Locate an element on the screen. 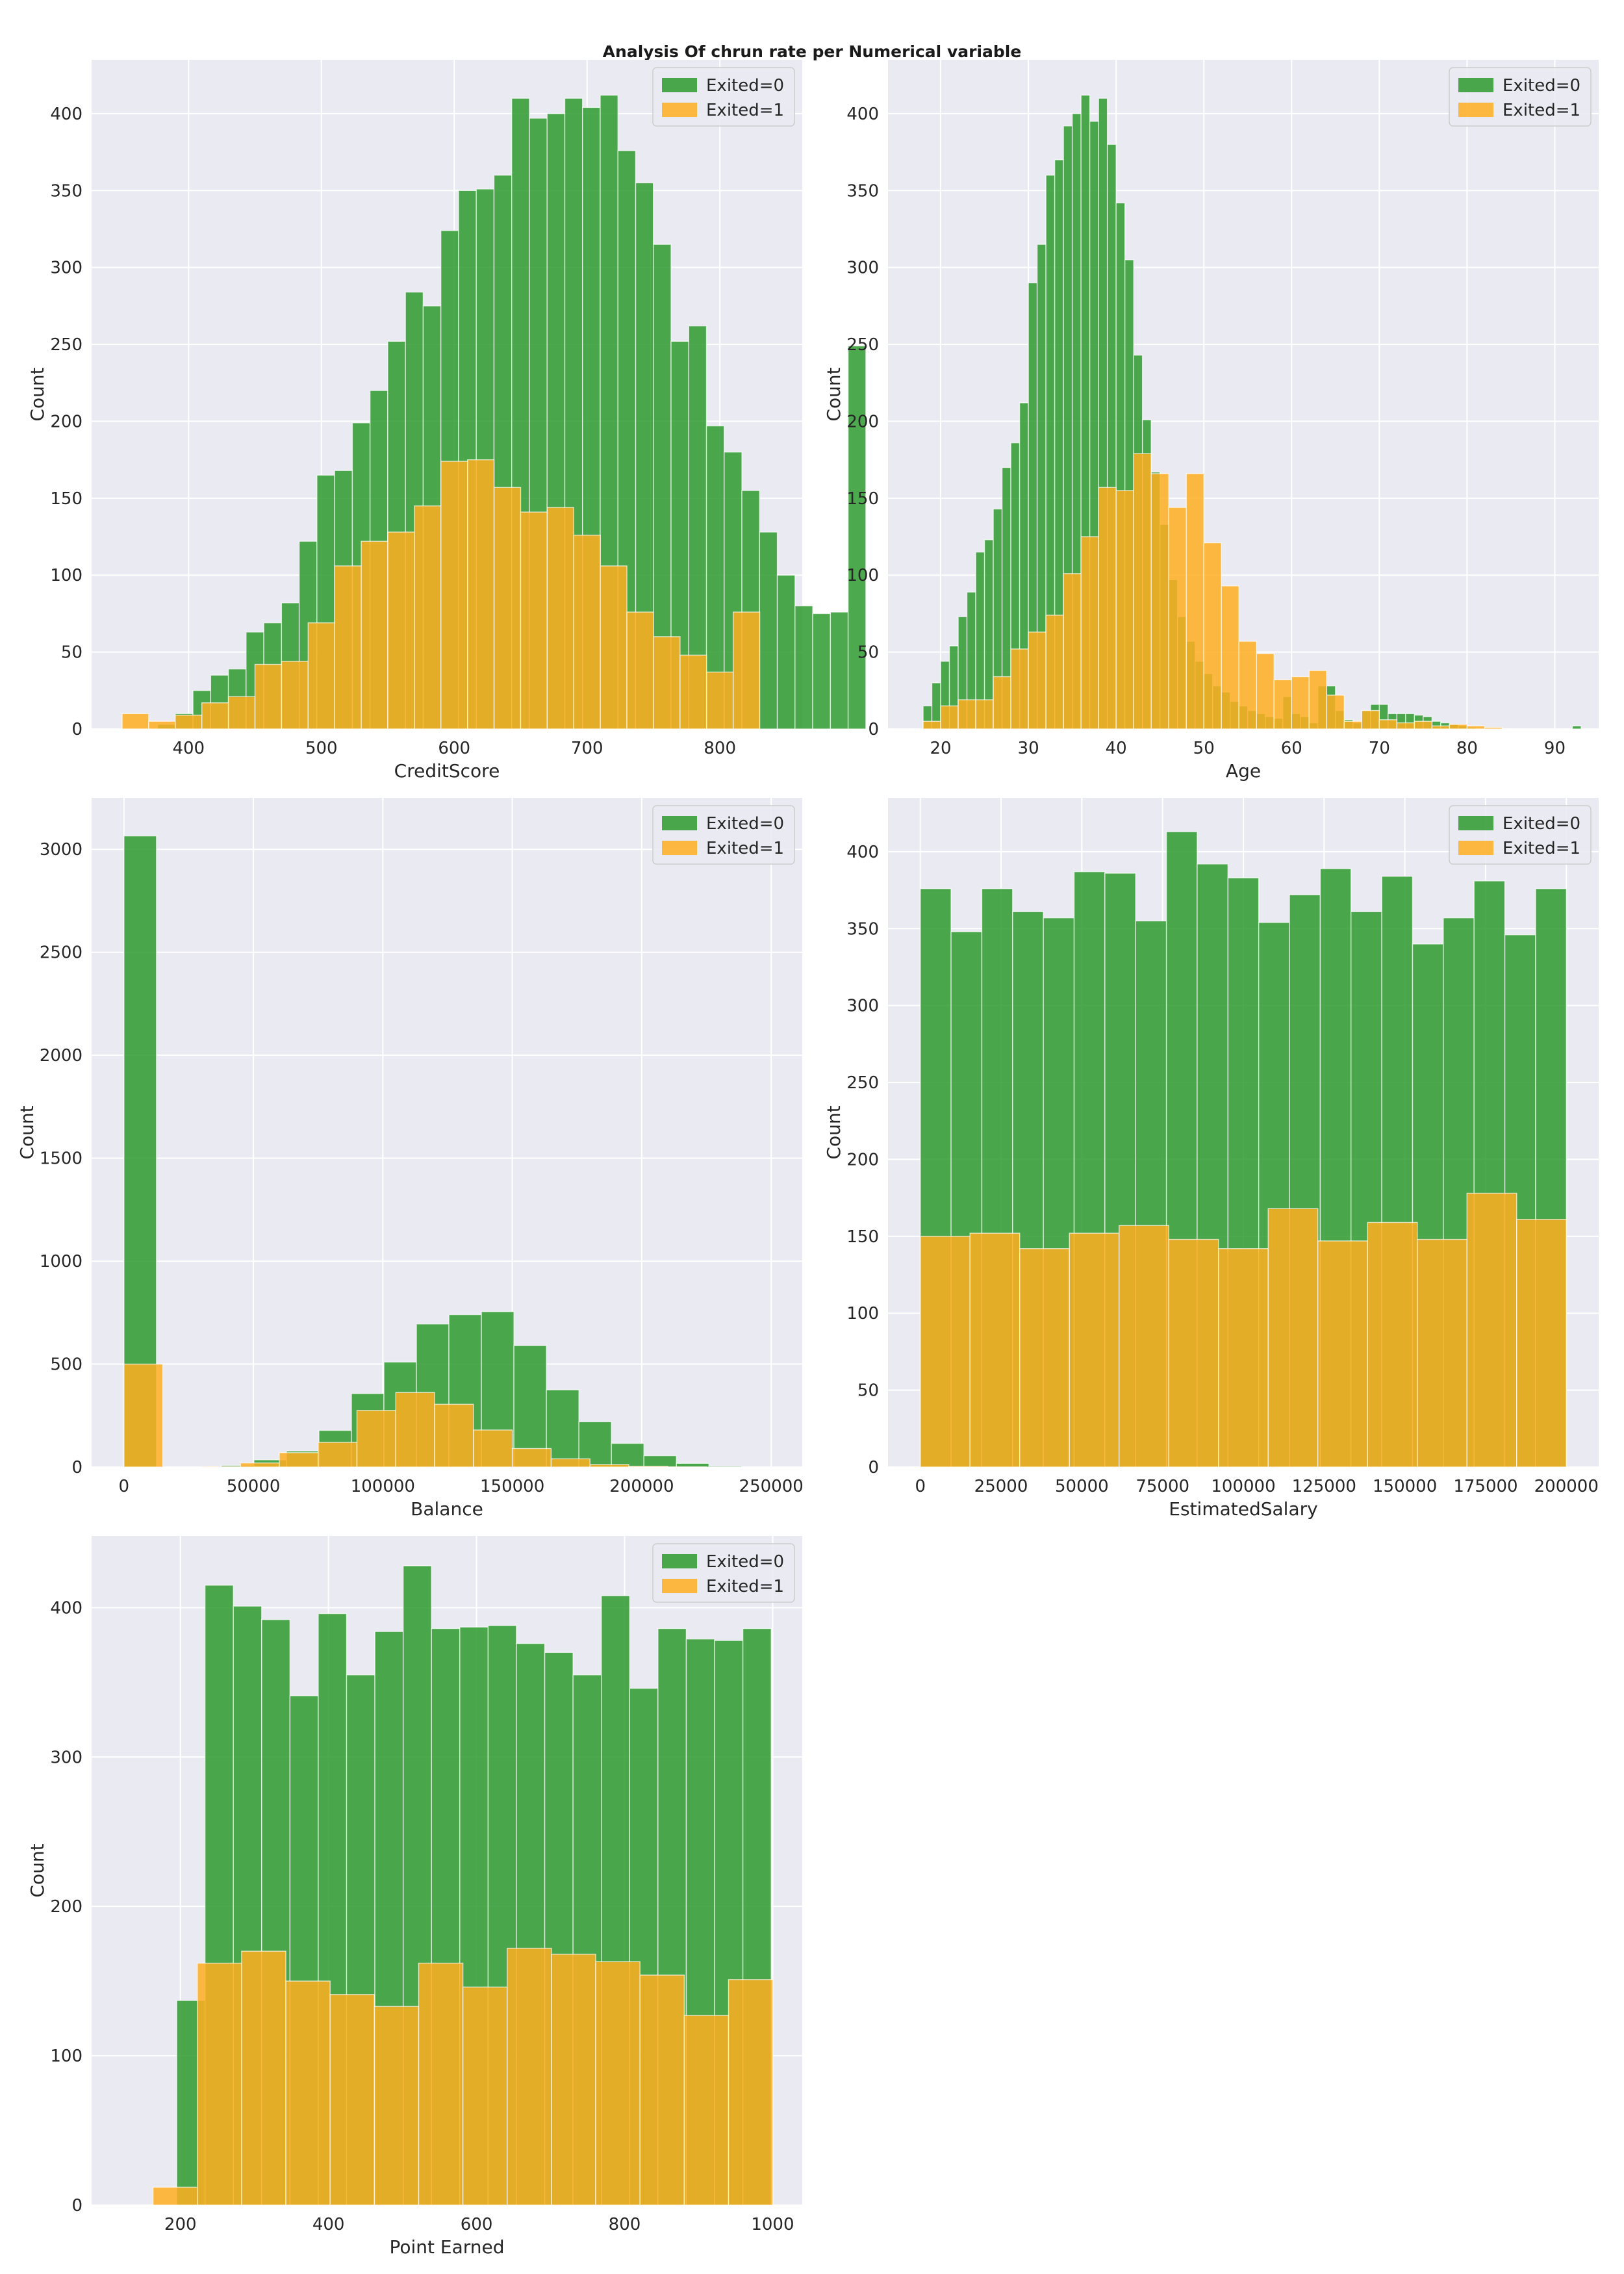 The image size is (1624, 2274). y-tick-label: 400 is located at coordinates (66, 1608).